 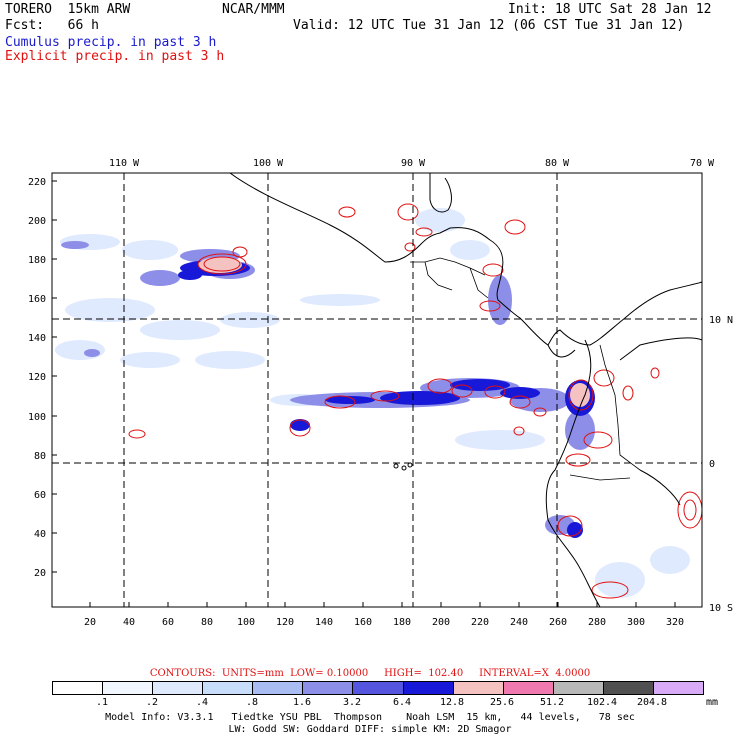 I want to click on y-tick-label: 120, so click(x=37, y=377).